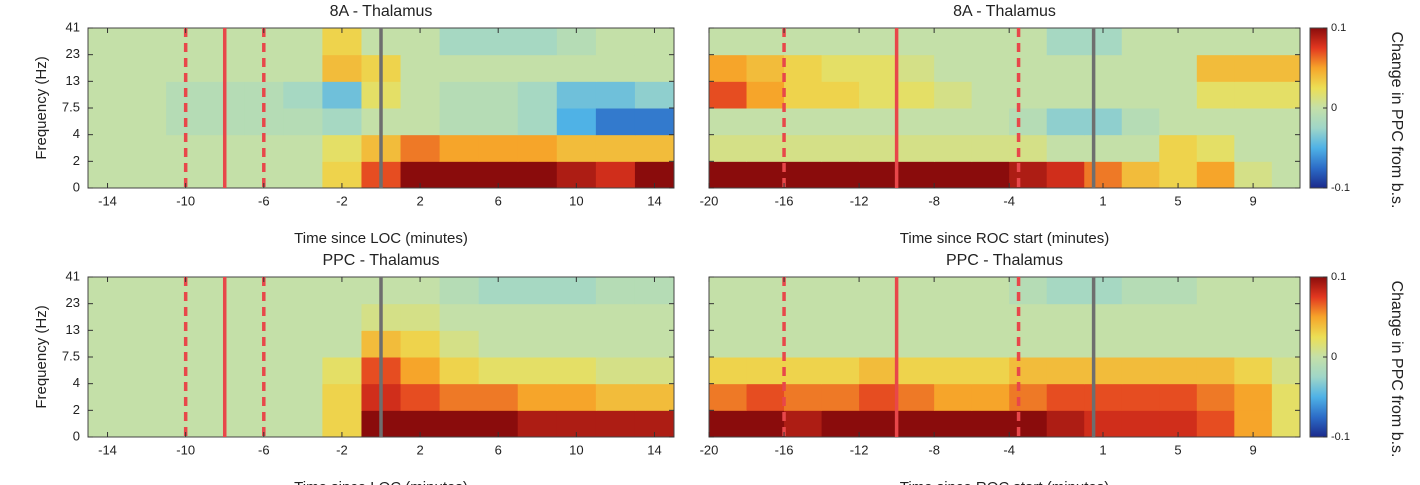 Image resolution: width=1420 pixels, height=485 pixels. Describe the element at coordinates (1177, 449) in the screenshot. I see `x-tick-label: 5` at that location.